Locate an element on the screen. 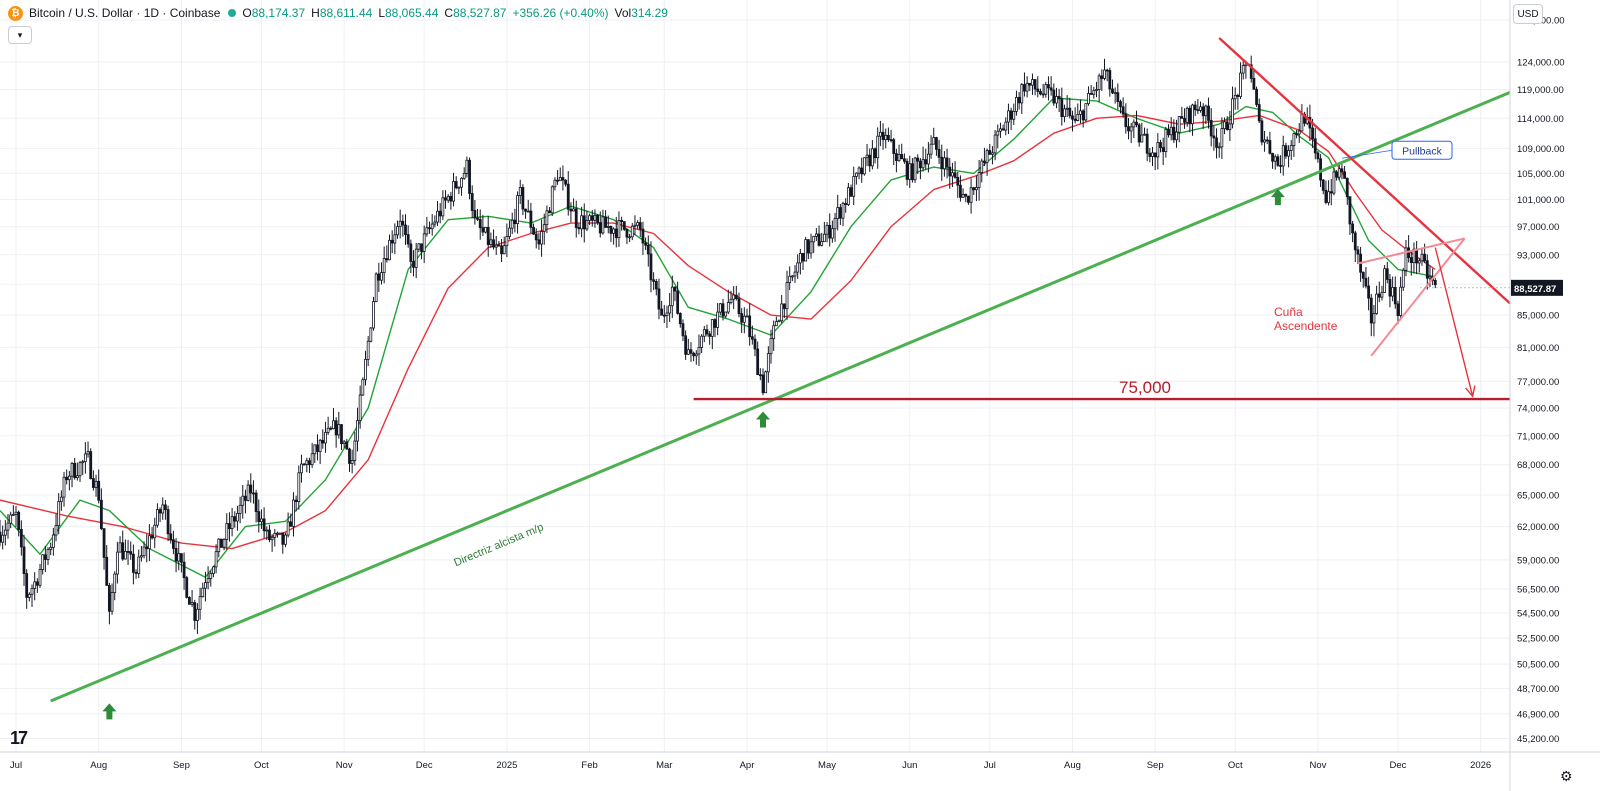 This screenshot has height=791, width=1600. symbol-title: Bitcoin / U.S. Dollar · 1D · Coinbase is located at coordinates (125, 13).